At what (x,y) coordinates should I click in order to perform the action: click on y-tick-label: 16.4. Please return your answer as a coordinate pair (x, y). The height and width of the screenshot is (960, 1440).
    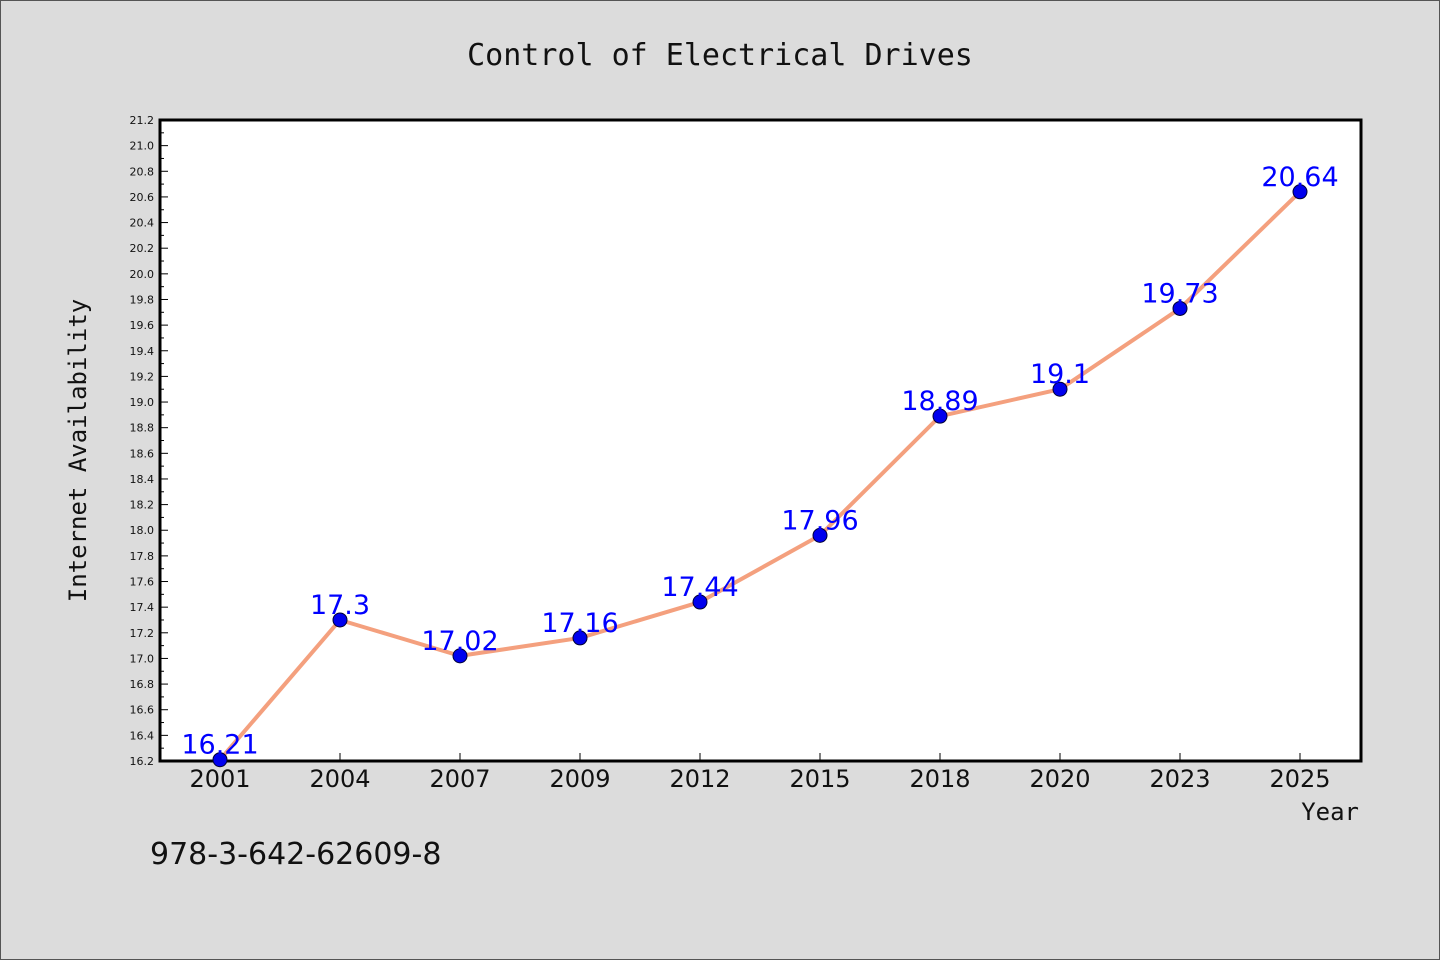
    Looking at the image, I should click on (142, 735).